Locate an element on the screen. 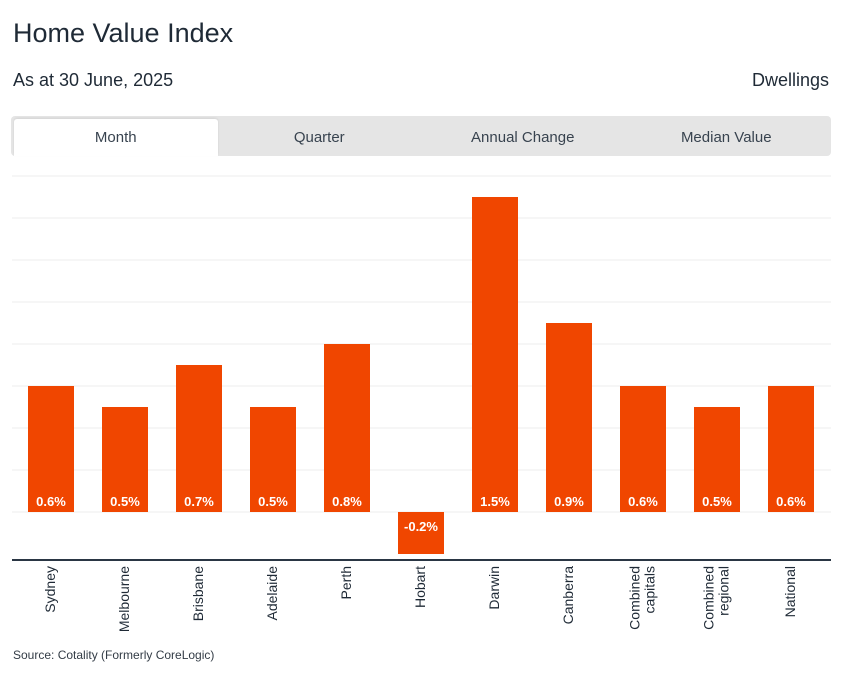 The image size is (845, 678). tab-annual-change: Annual Change is located at coordinates (523, 137).